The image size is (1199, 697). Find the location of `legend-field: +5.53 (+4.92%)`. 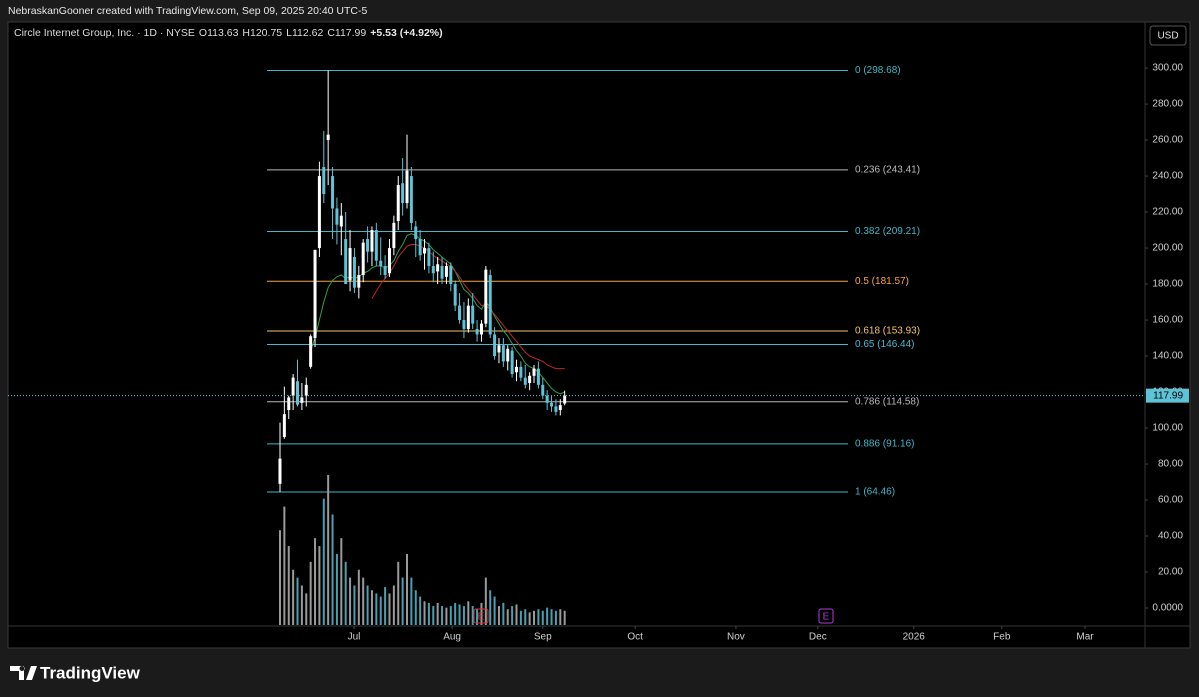

legend-field: +5.53 (+4.92%) is located at coordinates (406, 33).